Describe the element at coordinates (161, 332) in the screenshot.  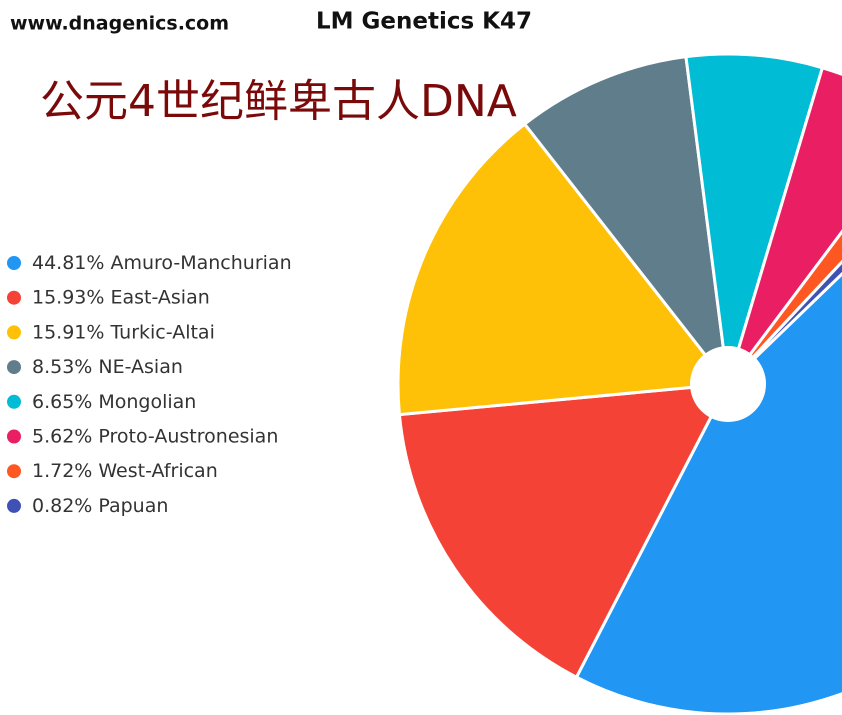
I see `legend-name: Turkic-Altai` at that location.